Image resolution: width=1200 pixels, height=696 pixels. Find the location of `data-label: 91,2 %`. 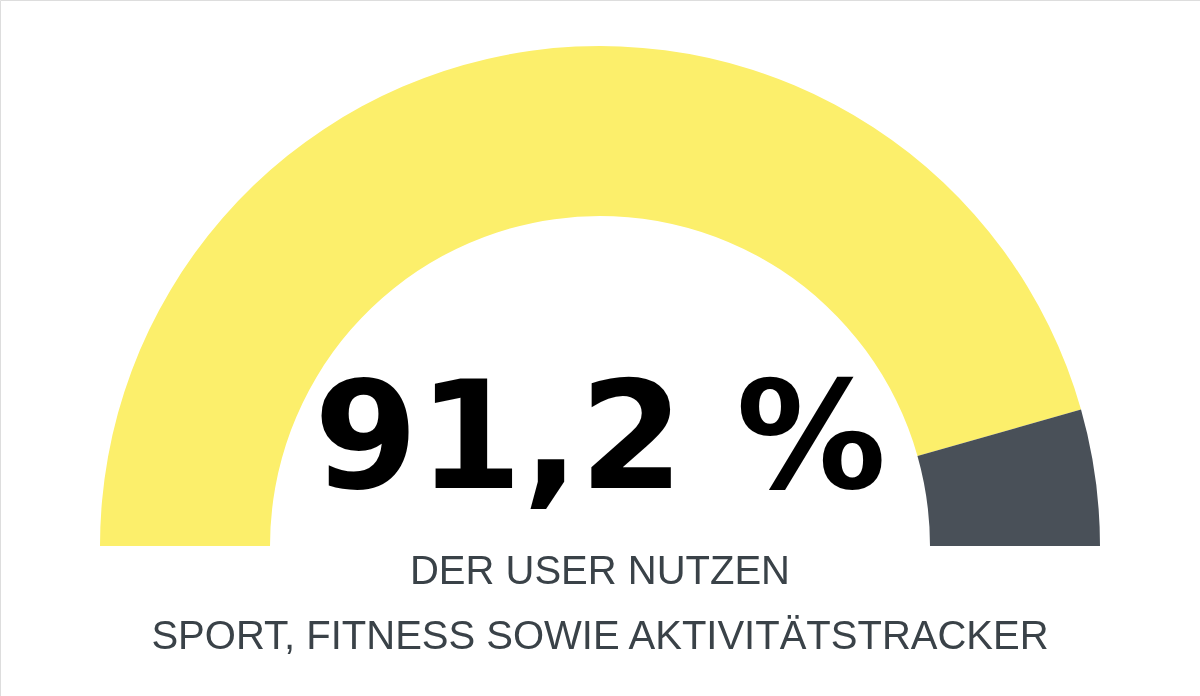

data-label: 91,2 % is located at coordinates (600, 436).